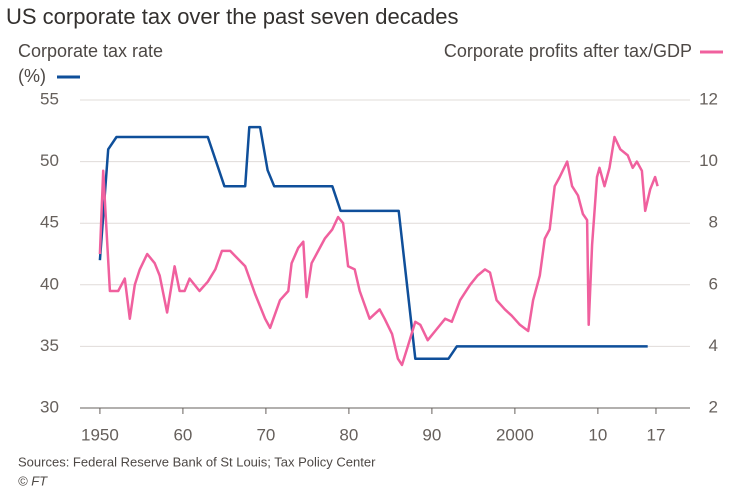 The image size is (745, 491). I want to click on y2-tick-label: 2, so click(713, 406).